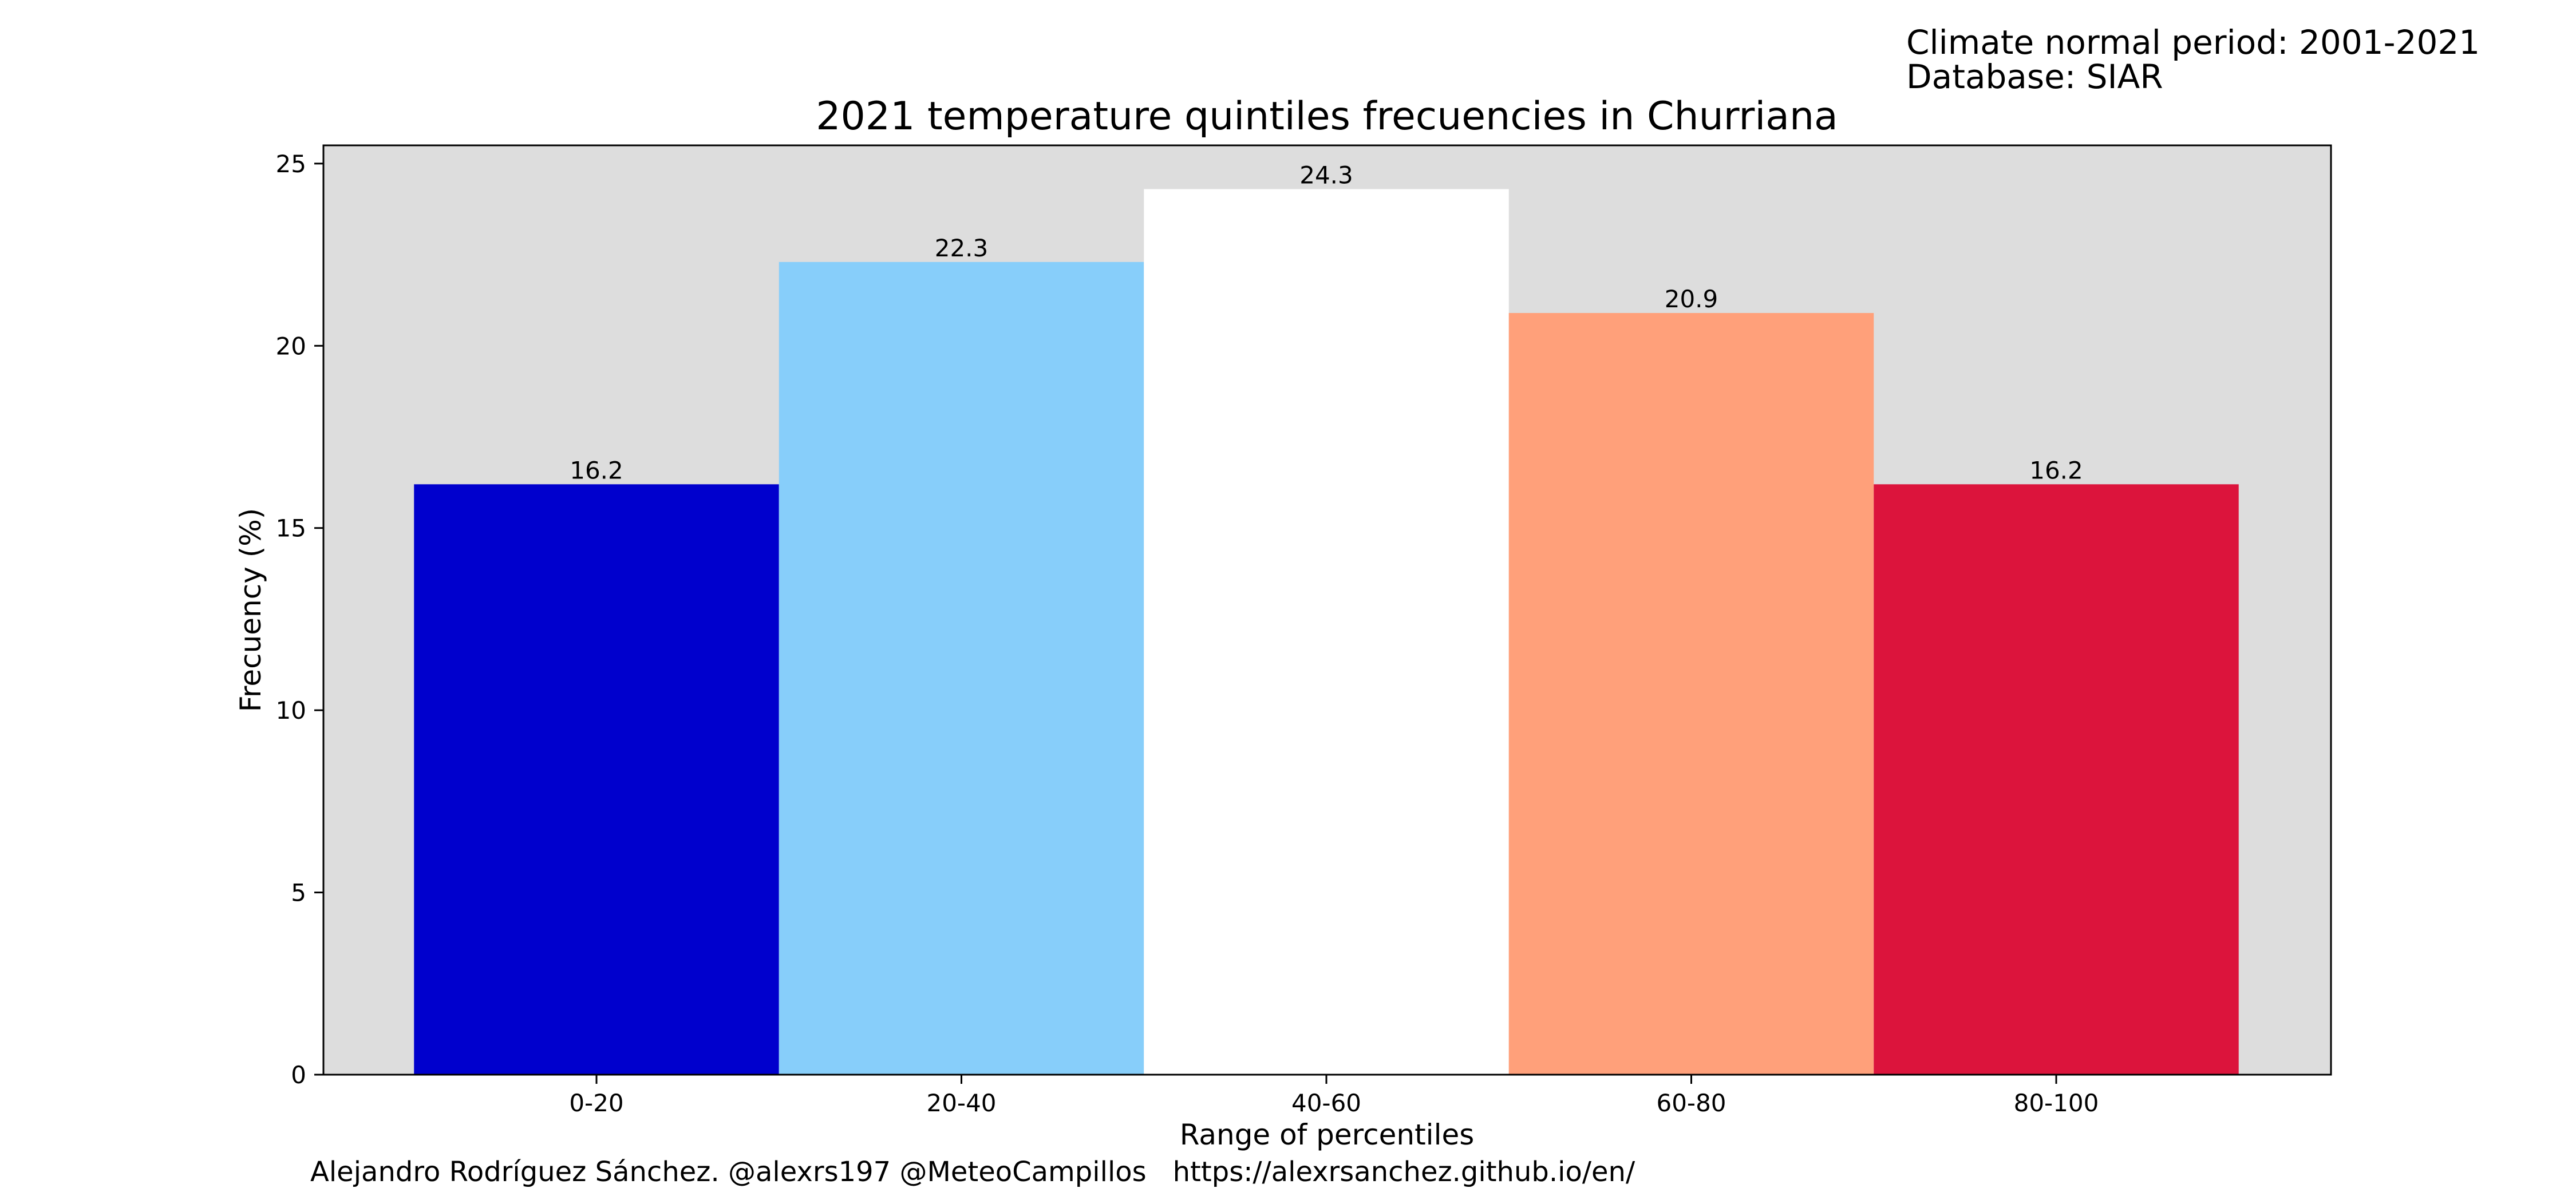 This screenshot has width=2576, height=1204. What do you see at coordinates (298, 1075) in the screenshot?
I see `y-tick-label: 0` at bounding box center [298, 1075].